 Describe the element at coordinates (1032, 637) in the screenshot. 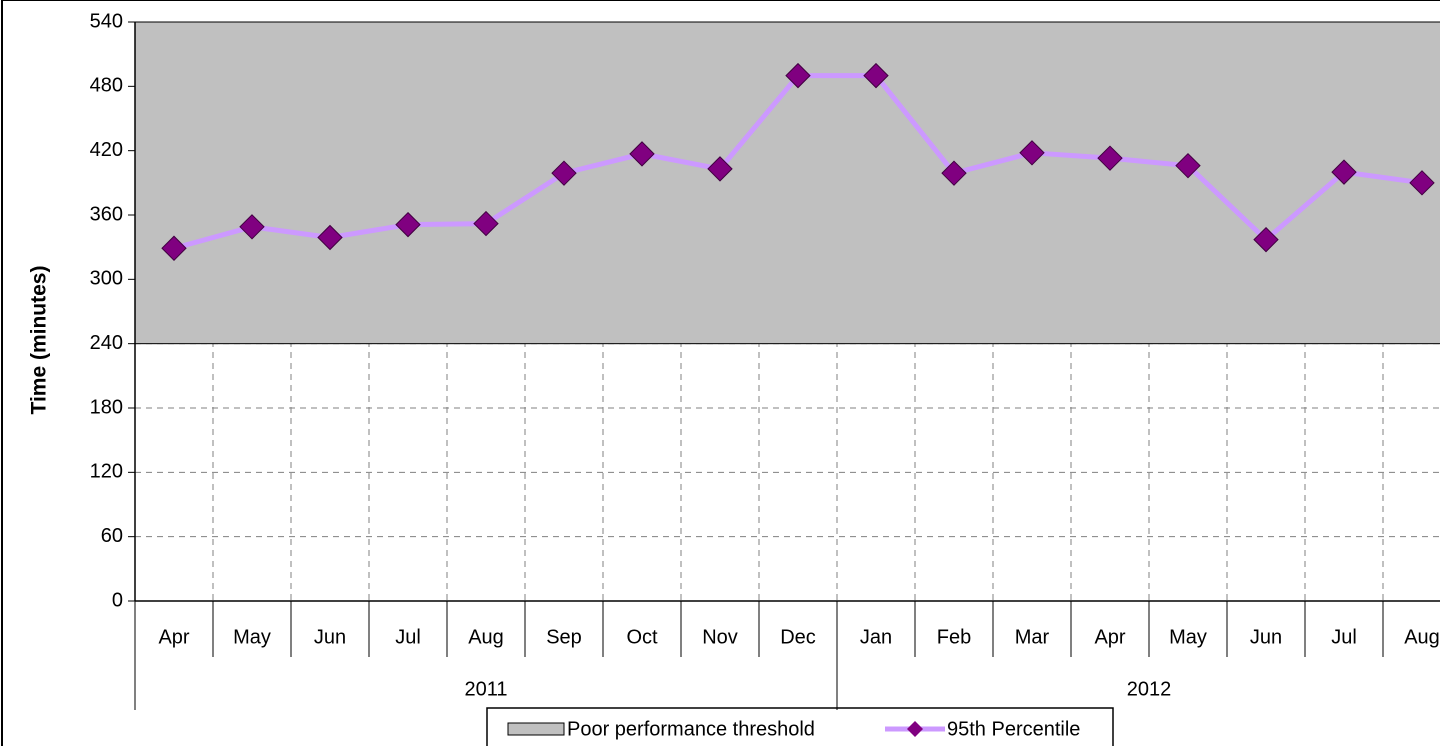

I see `x-tick-label: Mar` at that location.